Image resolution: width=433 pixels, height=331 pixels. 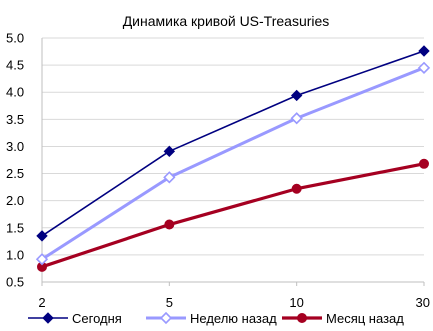 What do you see at coordinates (365, 318) in the screenshot?
I see `legend-label-2: Месяц назад` at bounding box center [365, 318].